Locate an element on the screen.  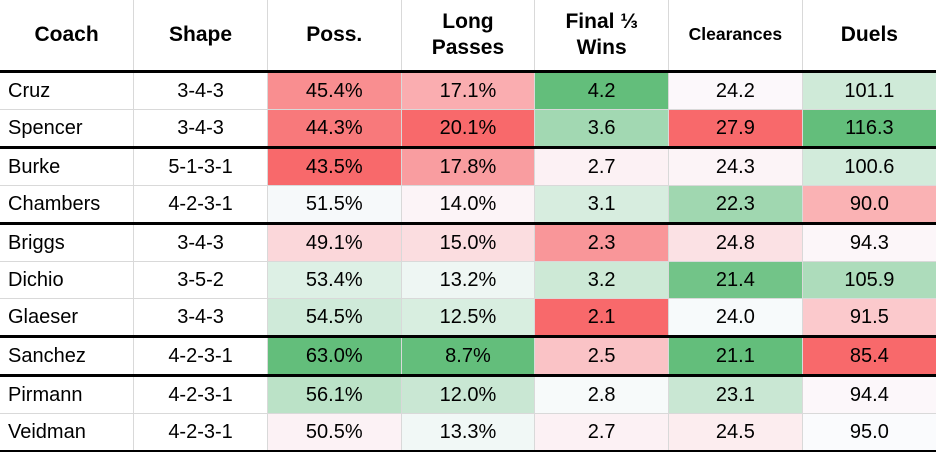
cell-long_passes: 13.2% is located at coordinates (467, 280).